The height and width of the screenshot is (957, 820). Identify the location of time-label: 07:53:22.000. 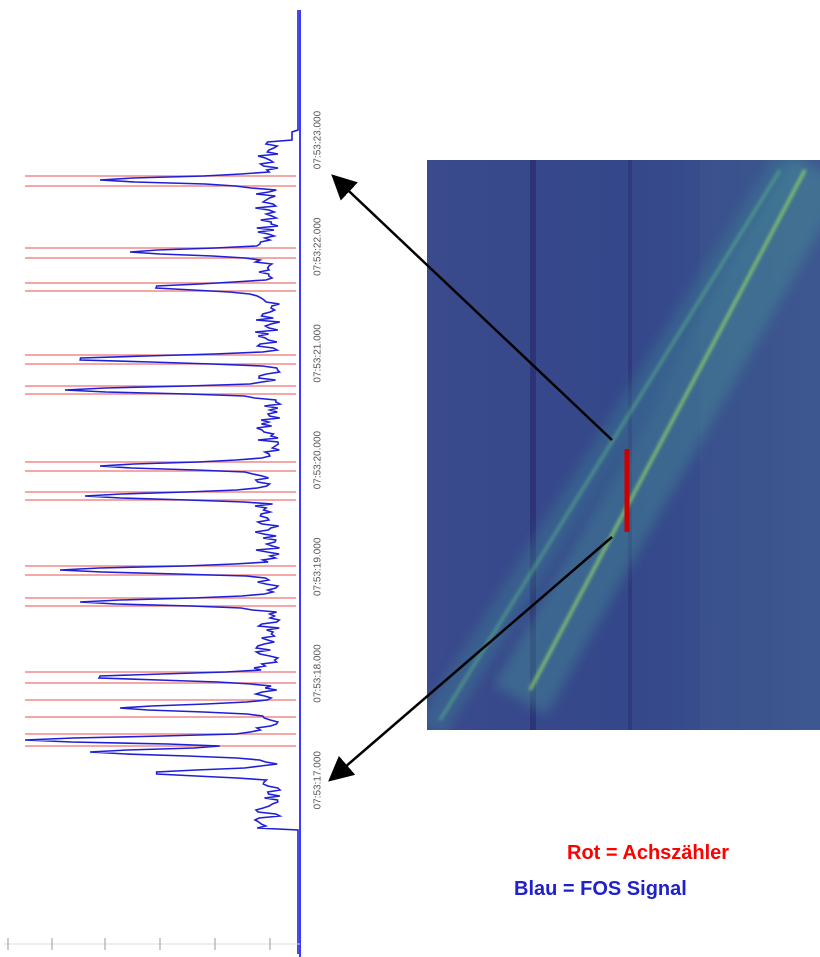
(318, 246).